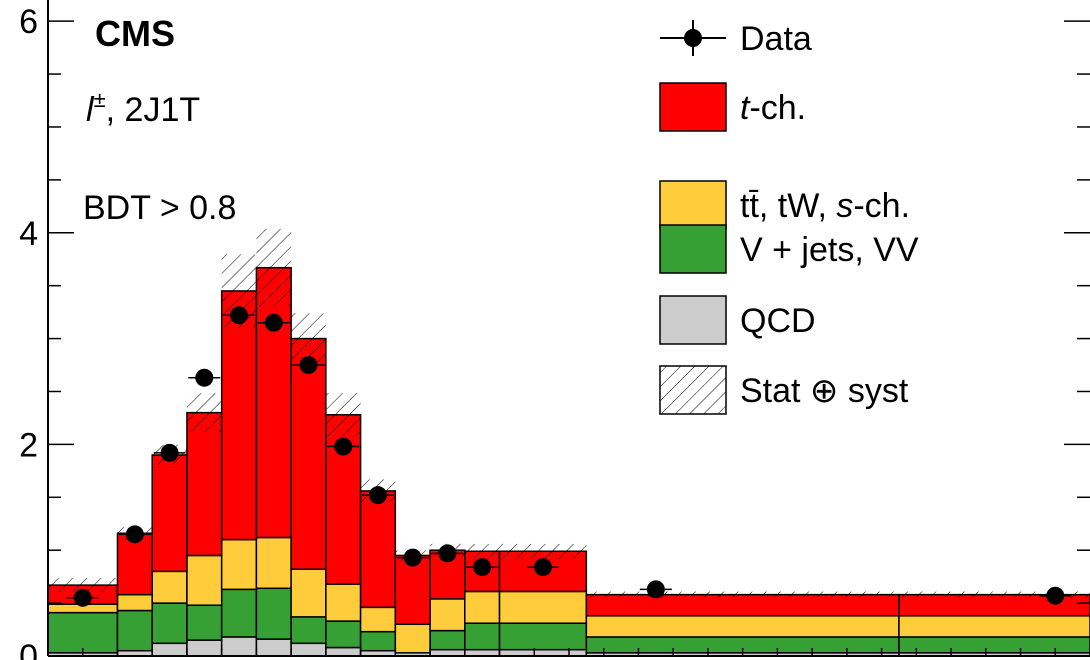 Image resolution: width=1090 pixels, height=660 pixels. I want to click on legend-marker-point, so click(693, 38).